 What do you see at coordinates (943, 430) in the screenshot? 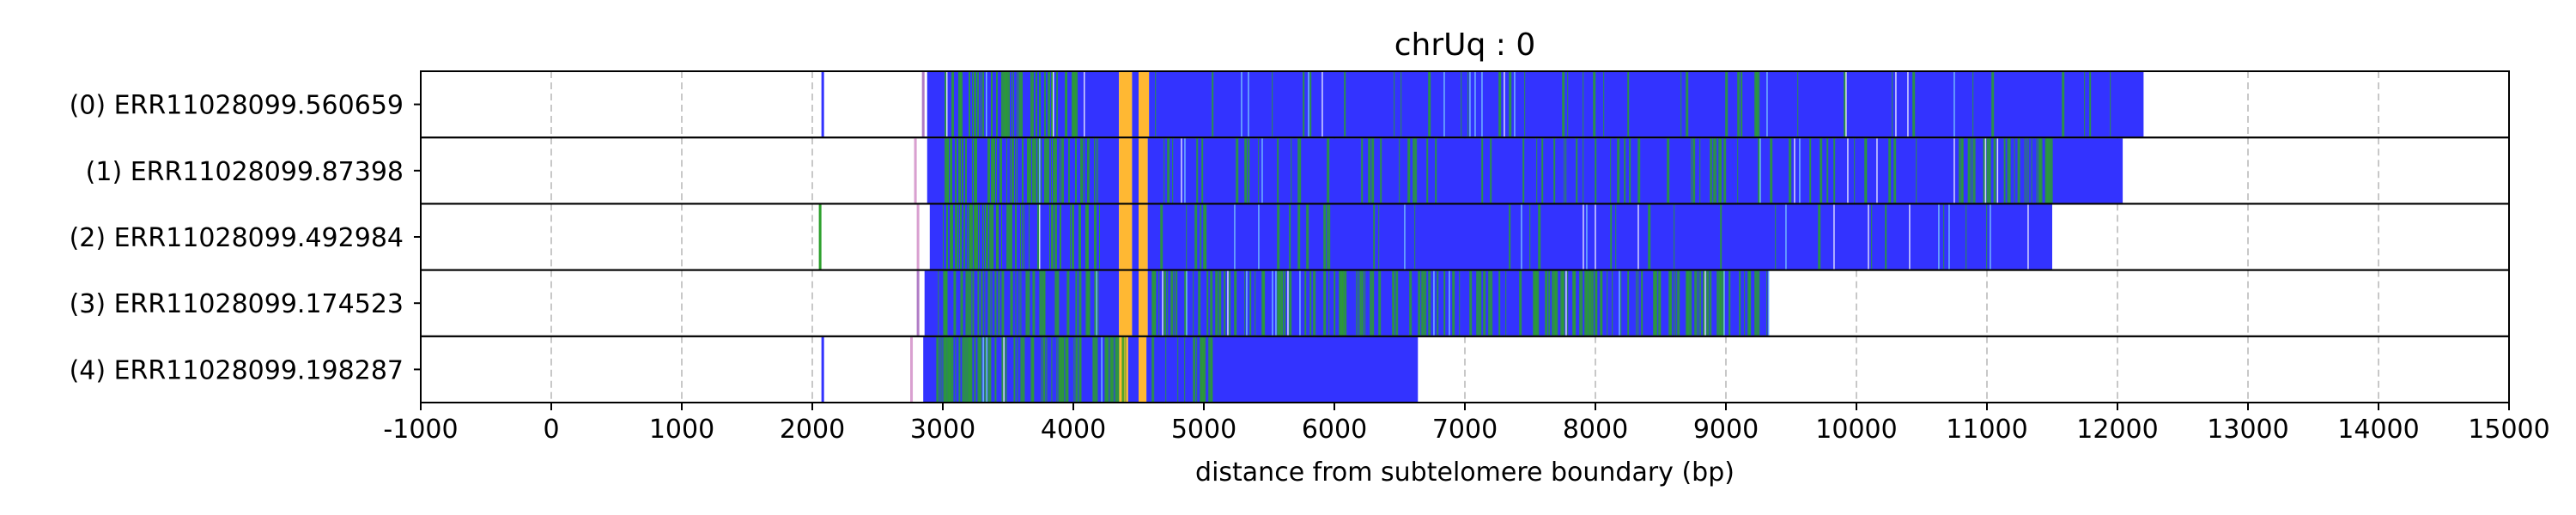
I see `x-tick-label: 3000` at bounding box center [943, 430].